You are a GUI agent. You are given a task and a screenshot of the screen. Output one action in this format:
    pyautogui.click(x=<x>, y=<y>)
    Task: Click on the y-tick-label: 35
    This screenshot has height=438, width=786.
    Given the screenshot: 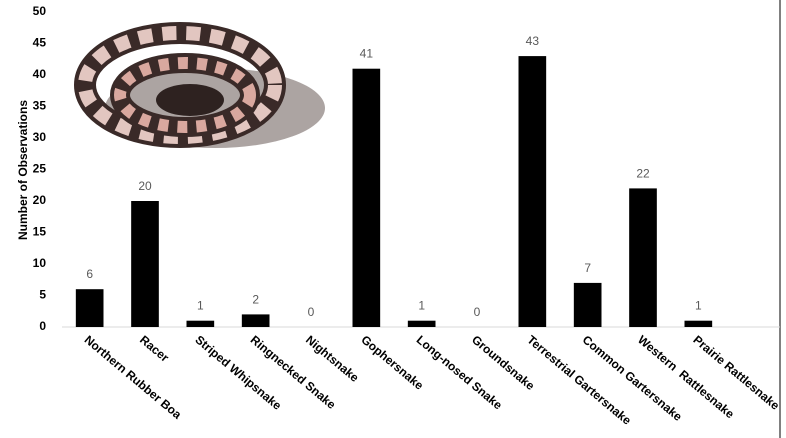 What is the action you would take?
    pyautogui.click(x=40, y=106)
    